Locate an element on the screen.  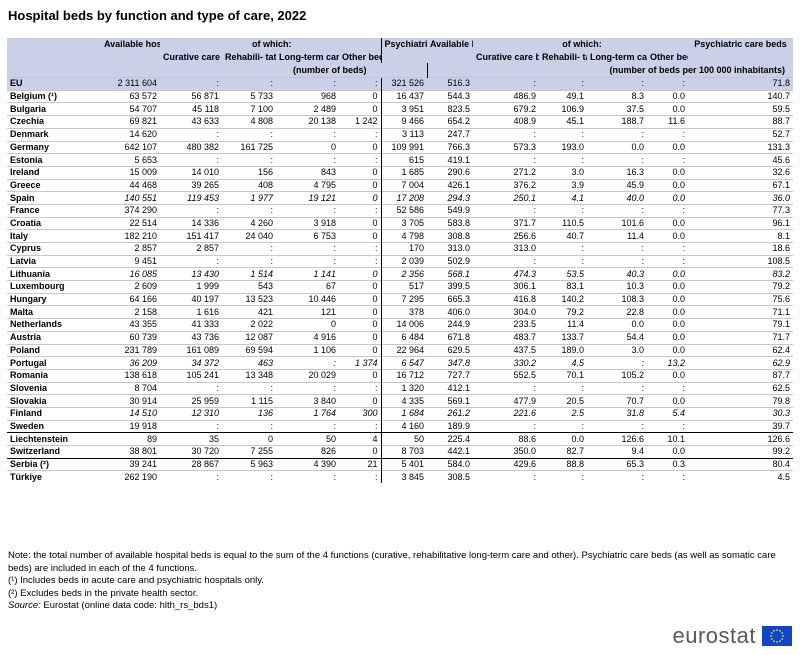
value-cell: 79.8 is located at coordinates (740, 401).